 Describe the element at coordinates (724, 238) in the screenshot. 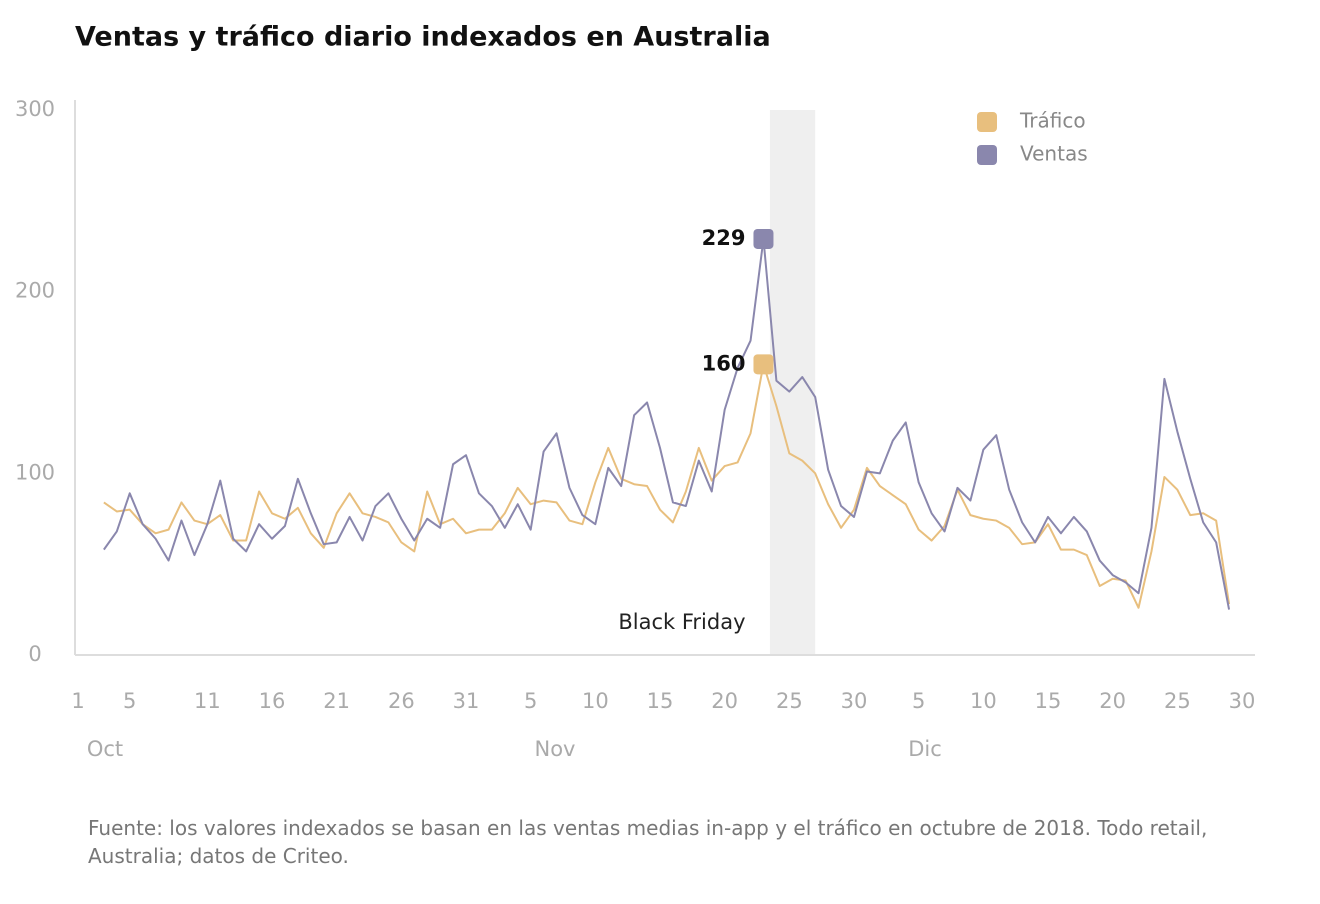

I see `peak-label: 229` at that location.